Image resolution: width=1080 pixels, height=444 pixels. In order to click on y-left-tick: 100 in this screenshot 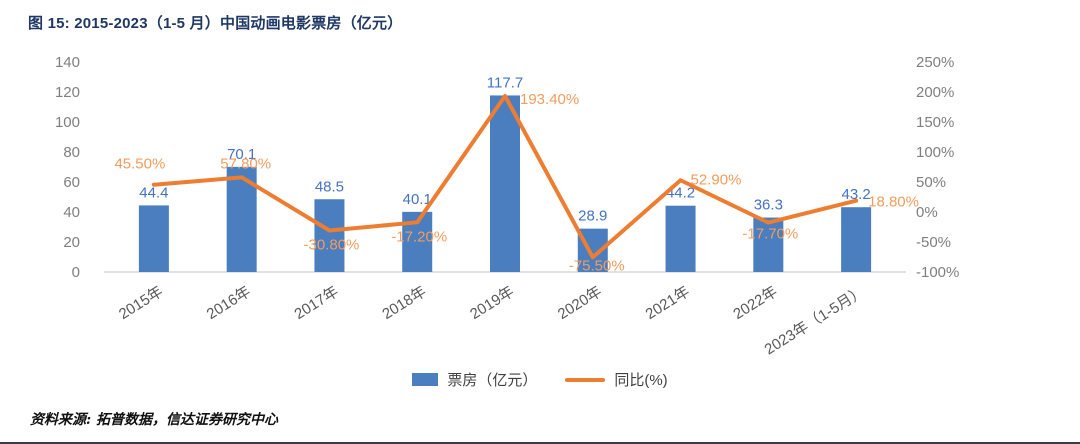, I will do `click(67, 122)`.